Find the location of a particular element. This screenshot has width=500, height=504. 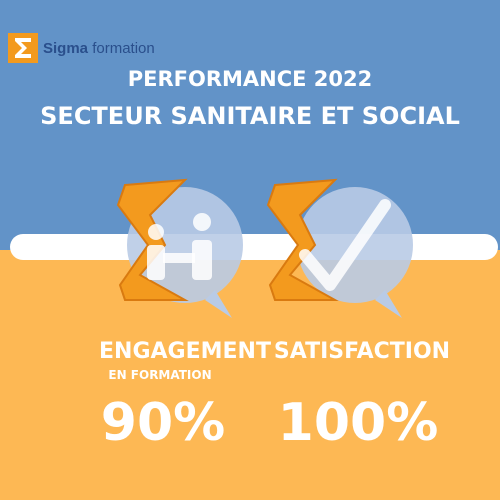

logo-name: Sigma is located at coordinates (66, 48).